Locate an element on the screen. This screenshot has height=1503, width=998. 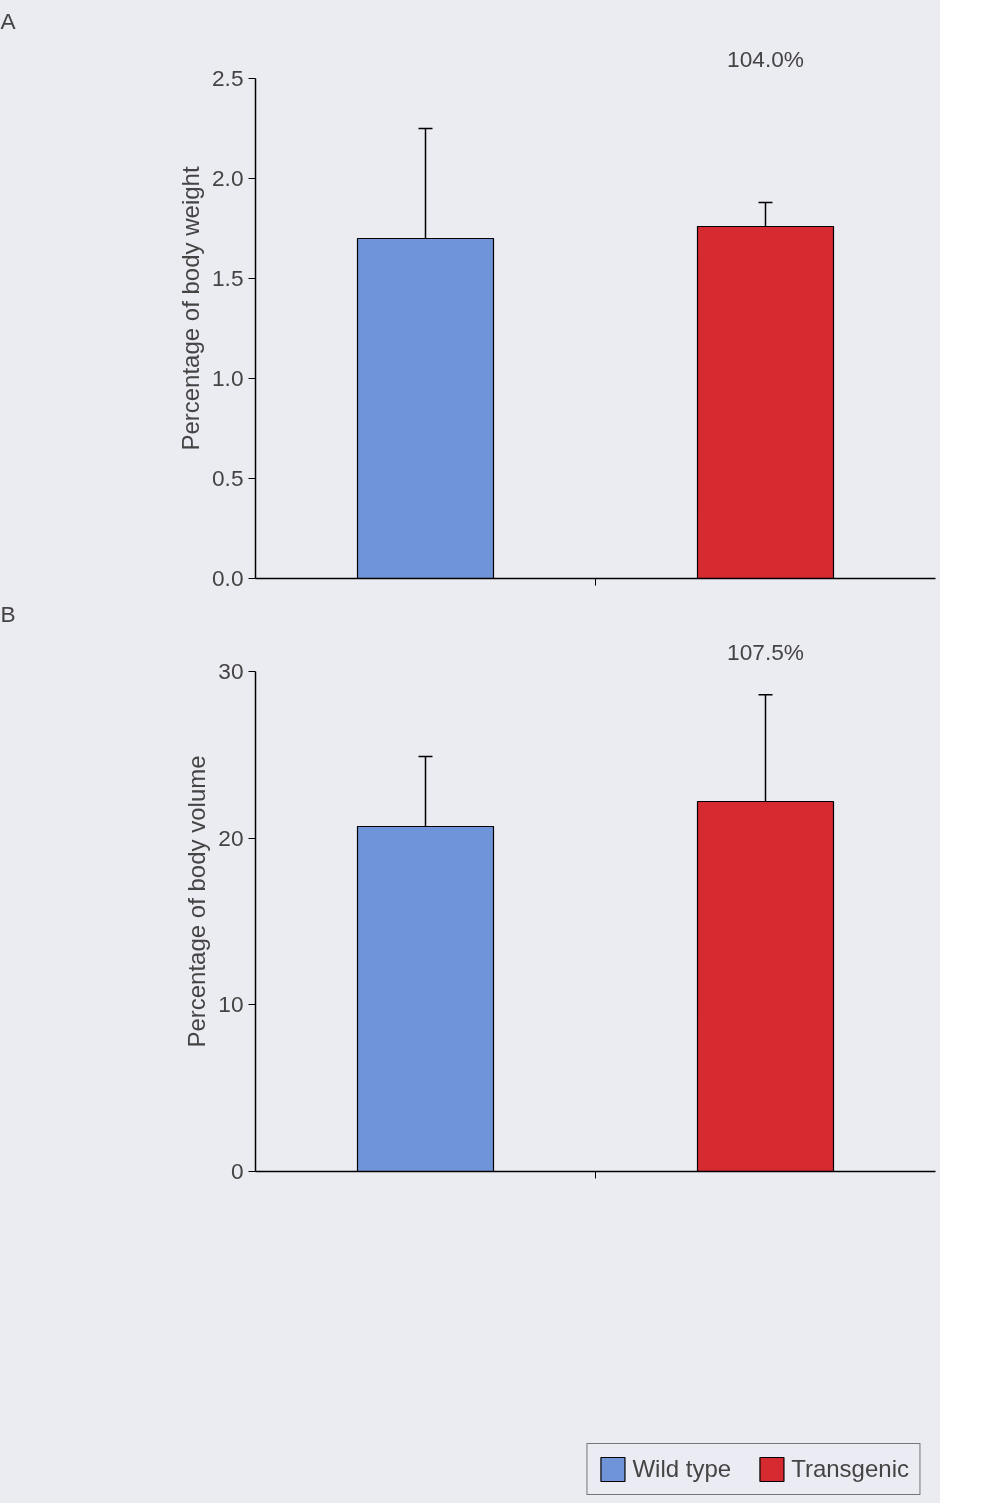
y-tick-label: 1.5 is located at coordinates (228, 278).